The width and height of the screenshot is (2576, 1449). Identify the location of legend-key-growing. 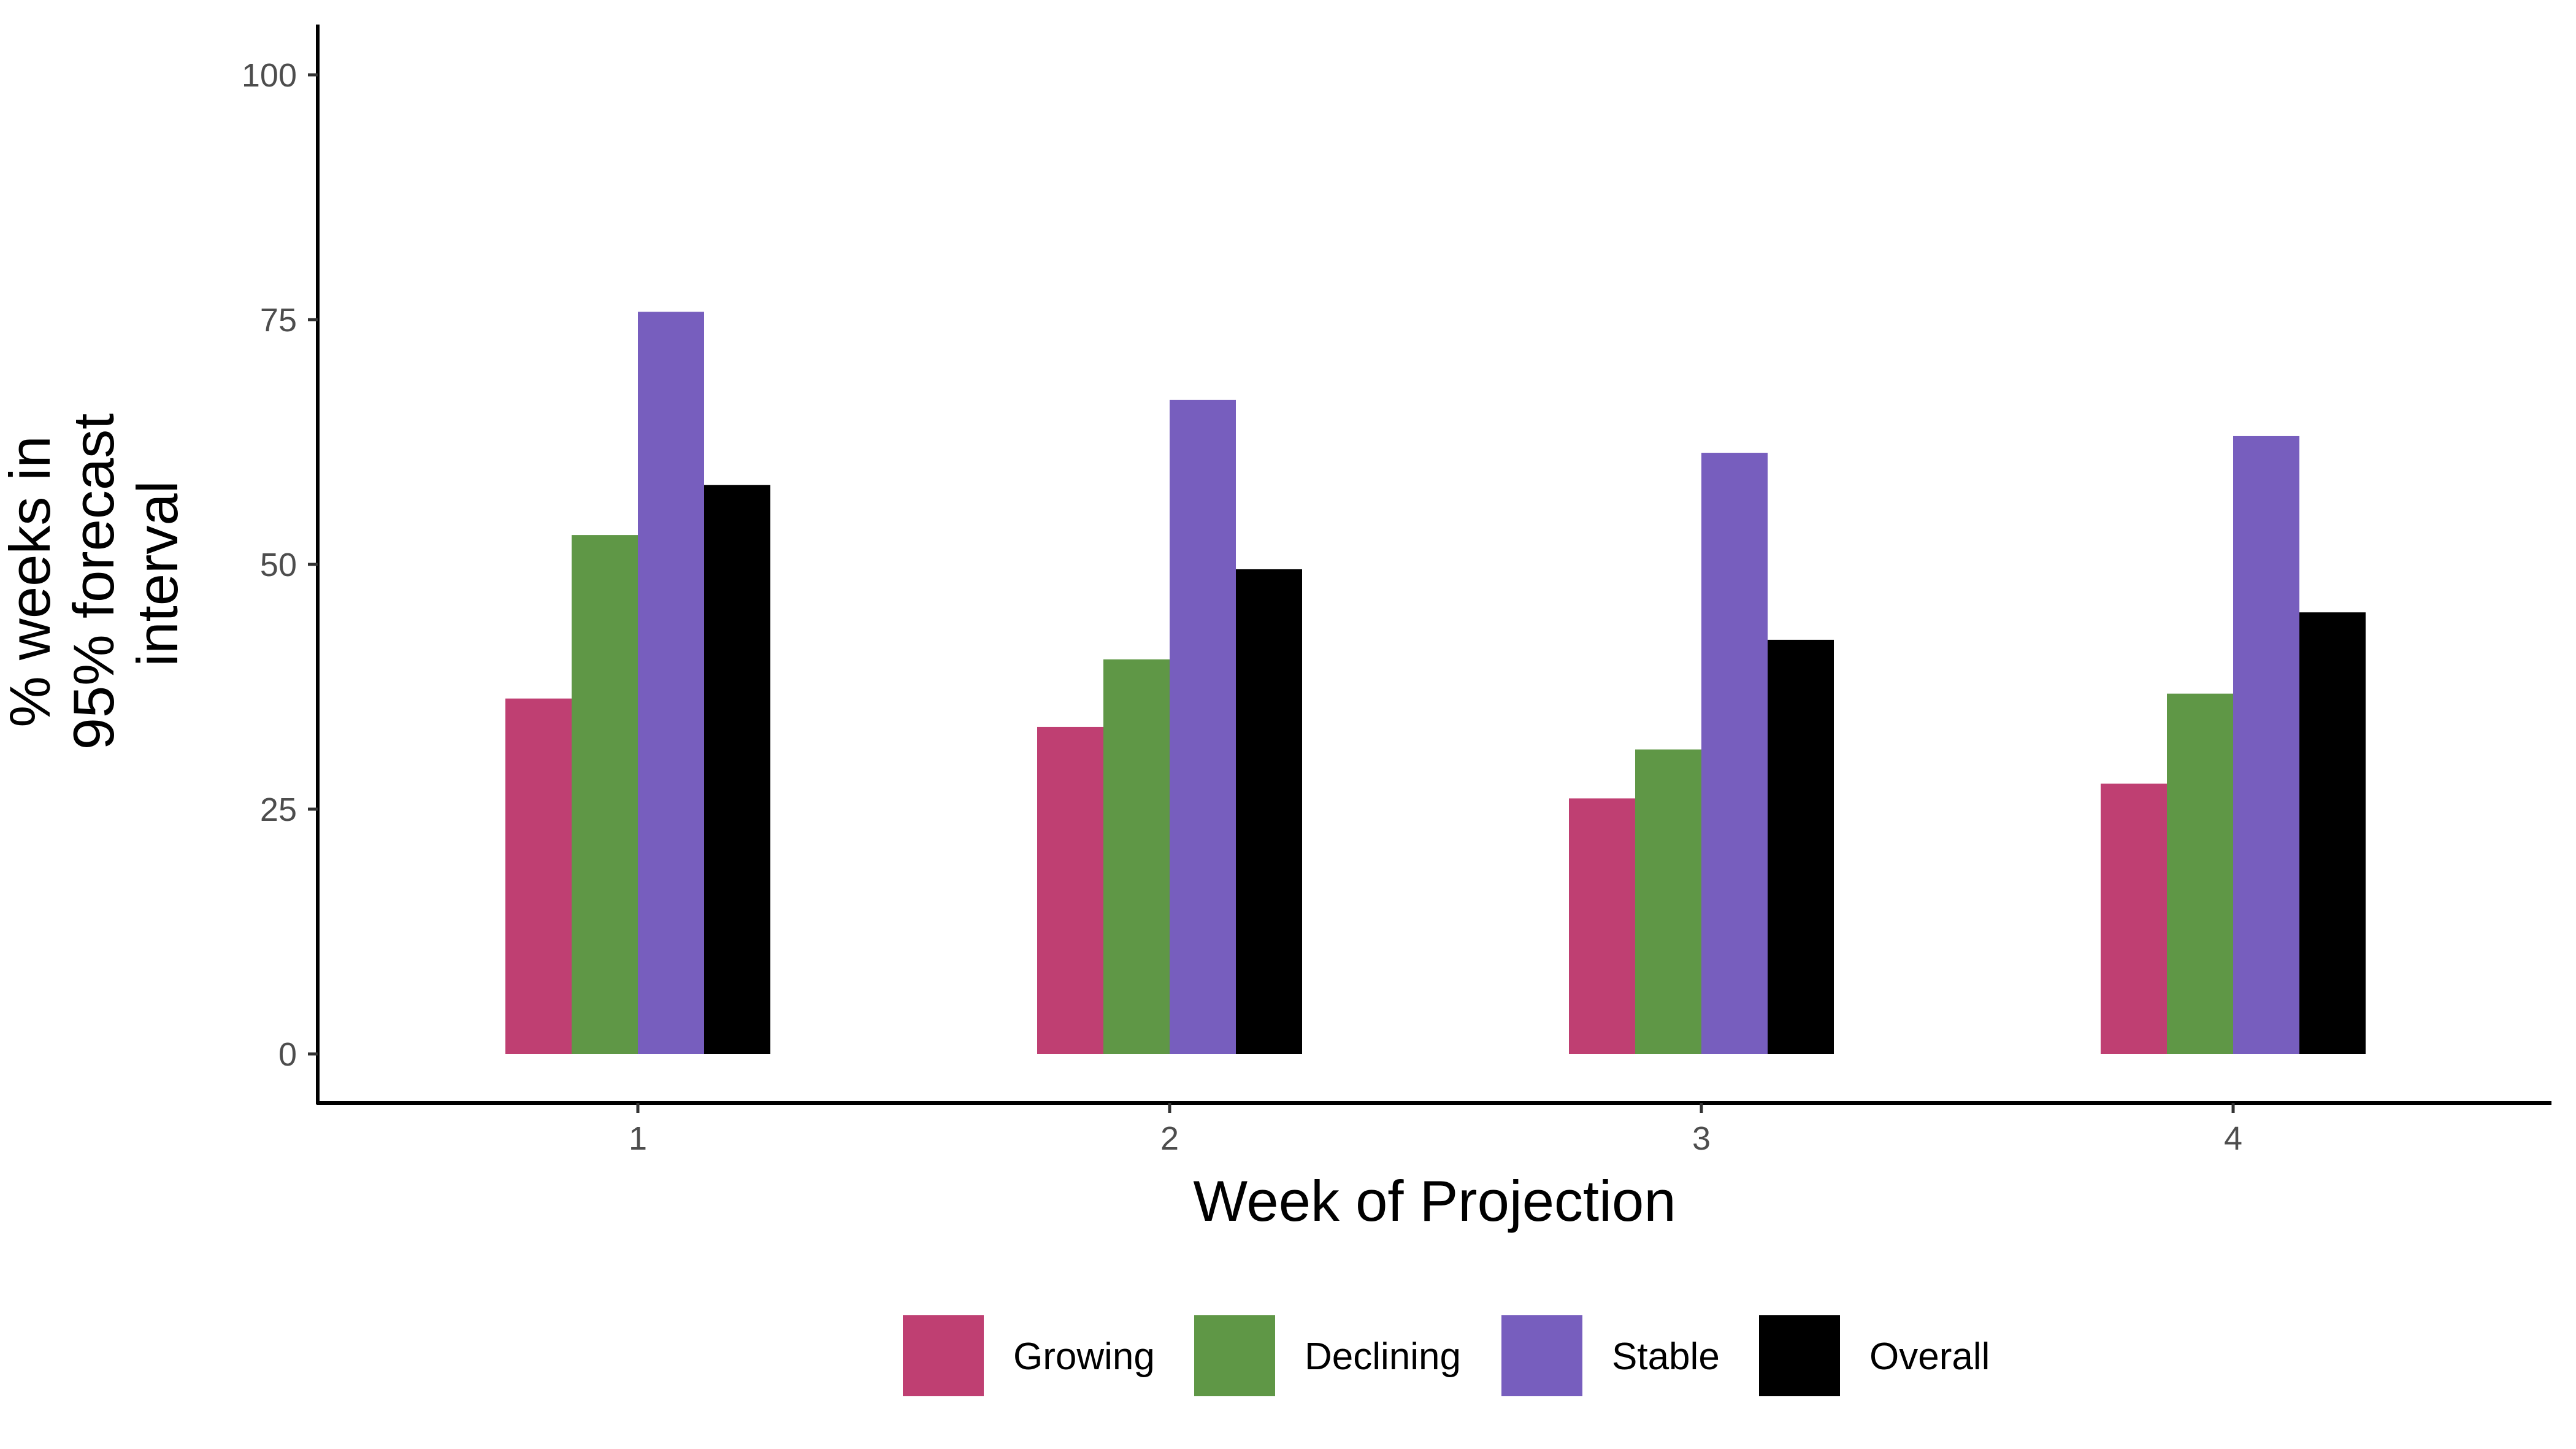
(943, 1355).